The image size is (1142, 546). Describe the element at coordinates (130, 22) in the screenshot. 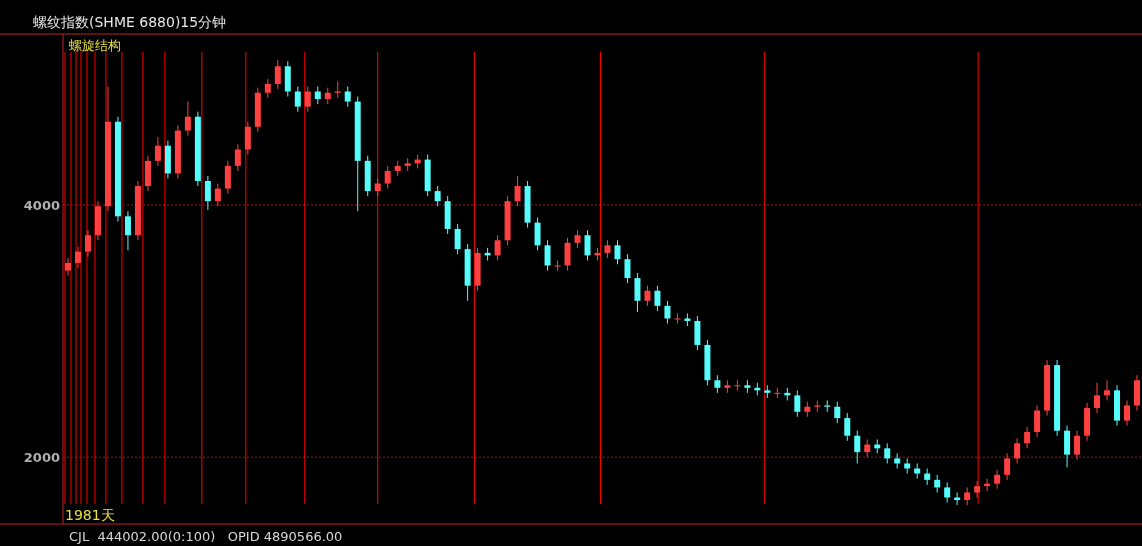

I see `chart-title: 螺纹指数(SHME 6880)15分钟` at that location.